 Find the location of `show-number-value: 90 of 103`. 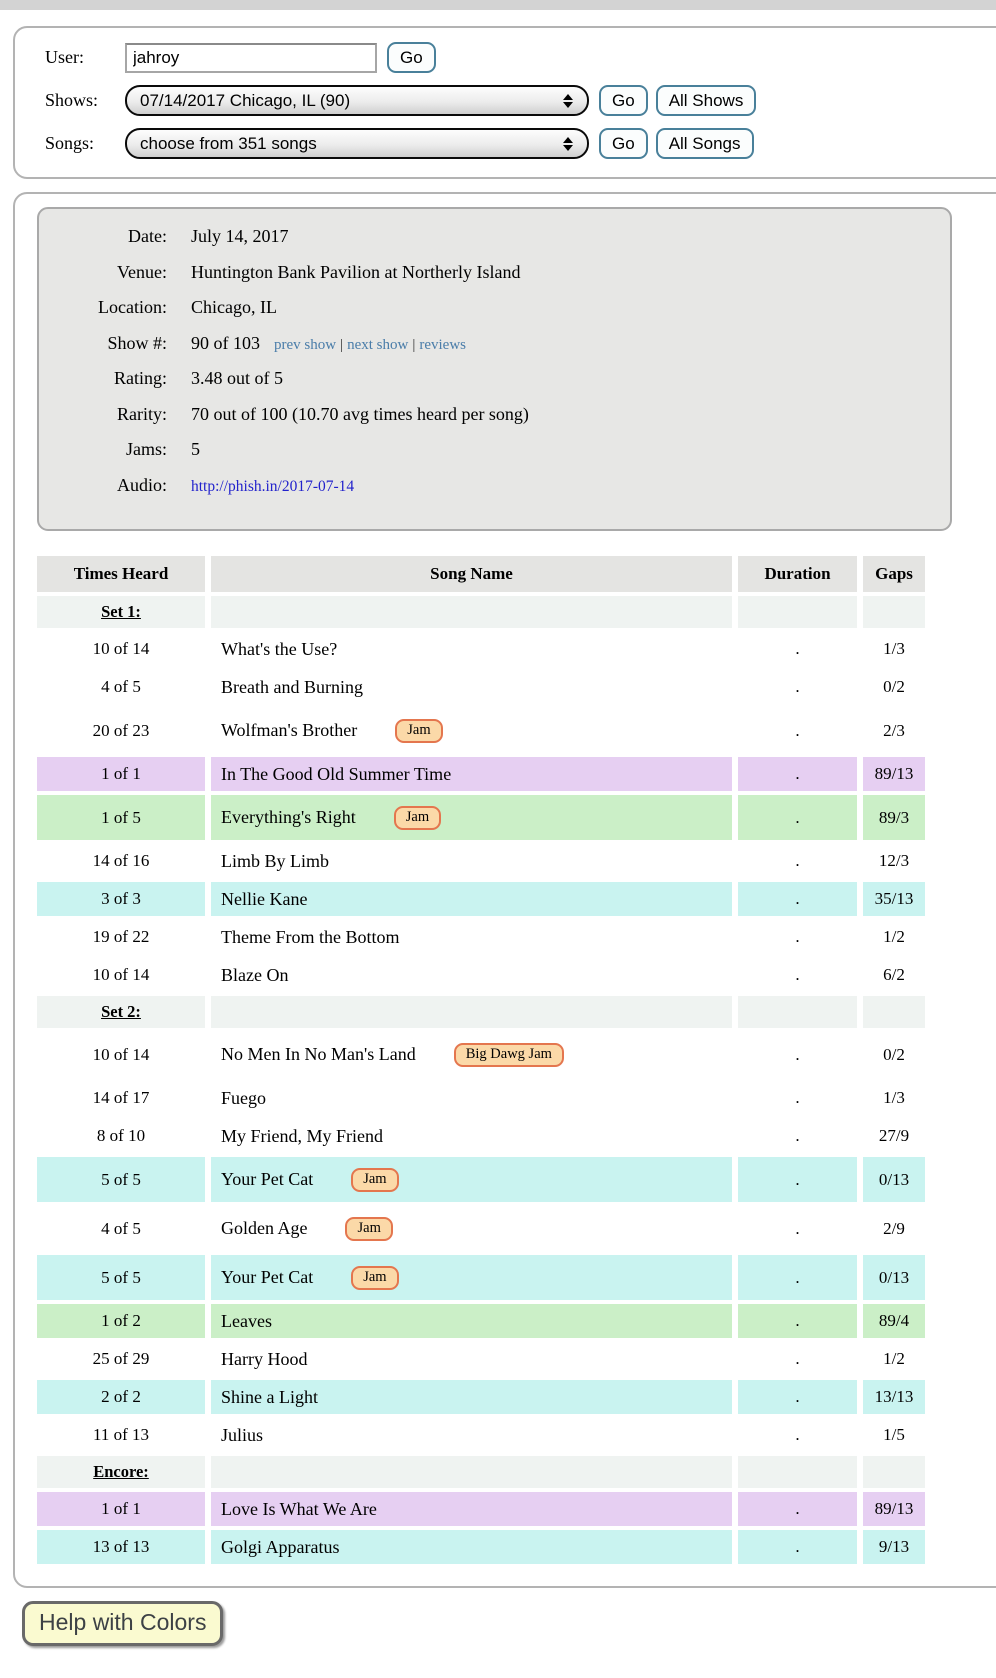

show-number-value: 90 of 103 is located at coordinates (225, 342).